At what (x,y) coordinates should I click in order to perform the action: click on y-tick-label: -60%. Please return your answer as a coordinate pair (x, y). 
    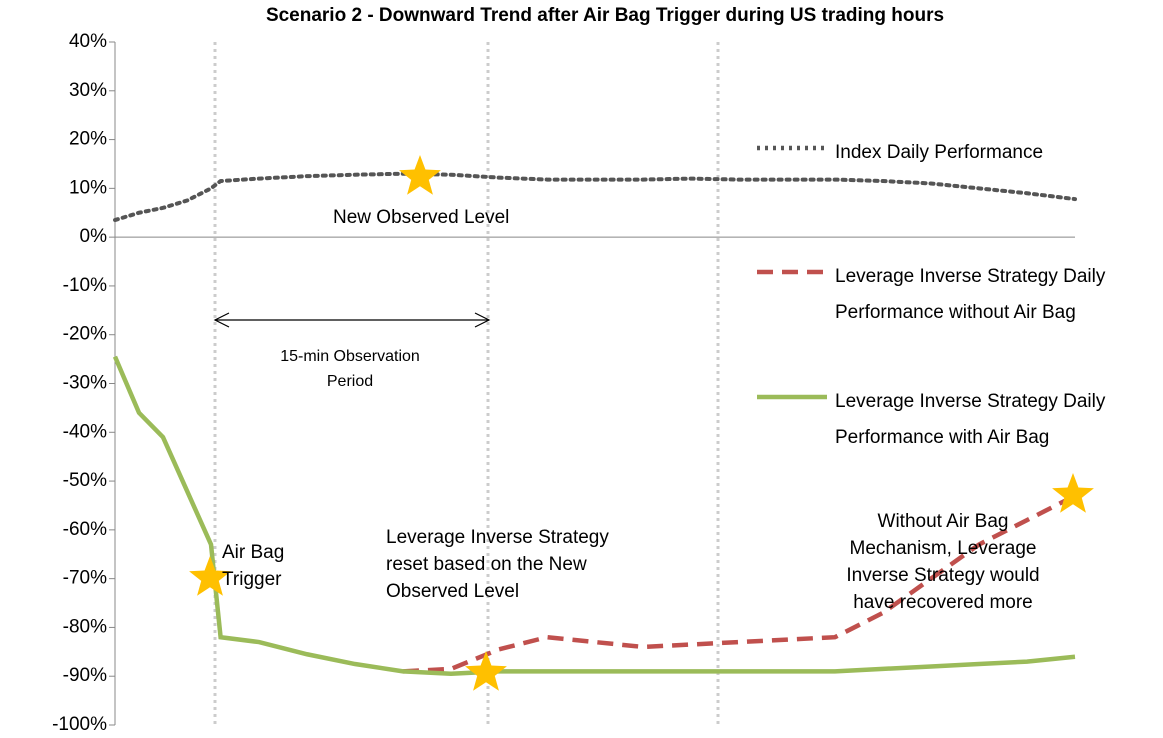
    Looking at the image, I should click on (85, 529).